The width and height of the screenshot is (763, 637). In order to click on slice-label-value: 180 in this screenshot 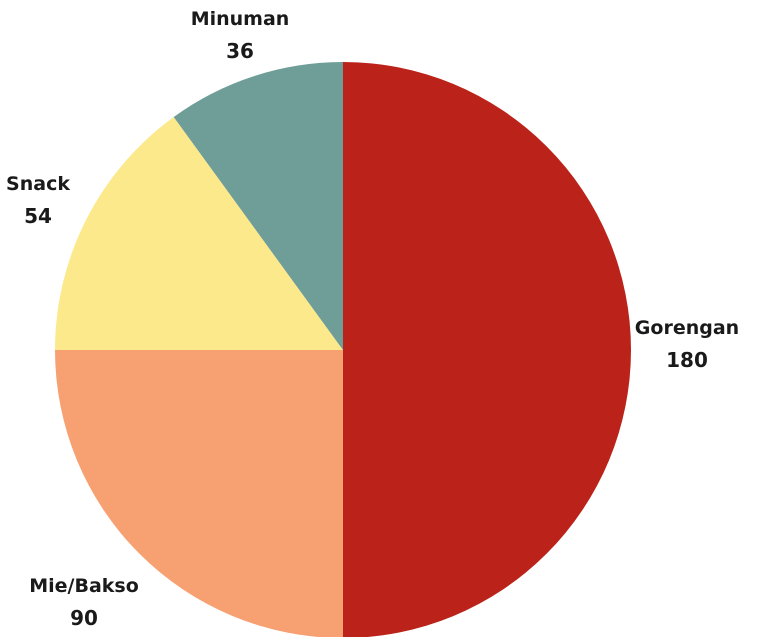, I will do `click(687, 360)`.